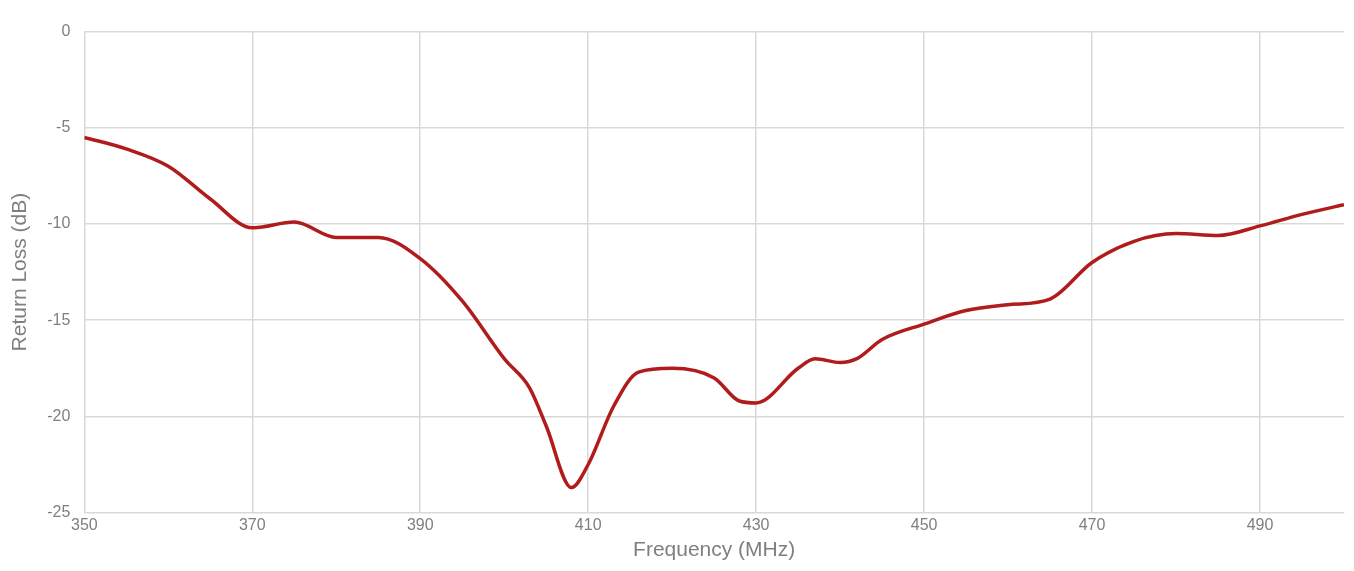 This screenshot has width=1354, height=571. Describe the element at coordinates (19, 272) in the screenshot. I see `y-axis-title: Return Loss (dB)` at that location.